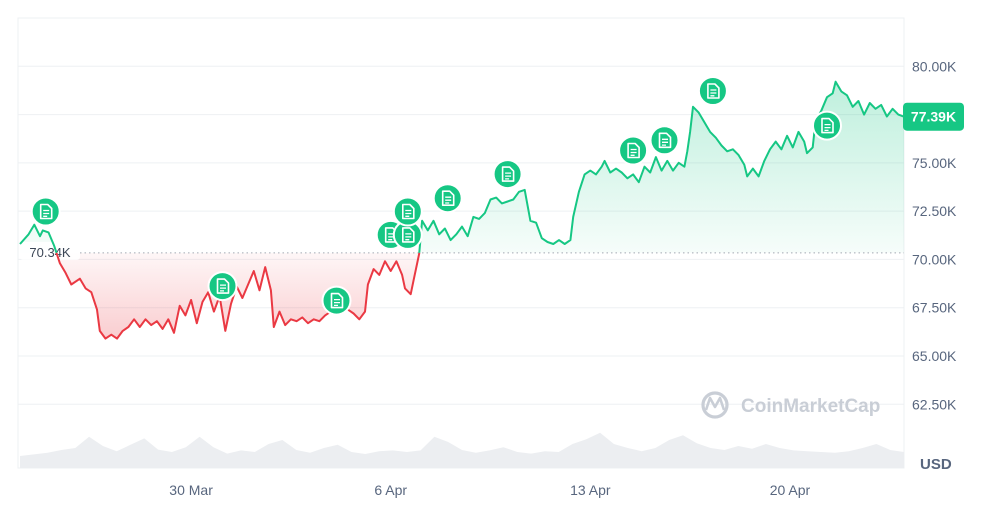  I want to click on watermark: CoinMarketCap, so click(790, 405).